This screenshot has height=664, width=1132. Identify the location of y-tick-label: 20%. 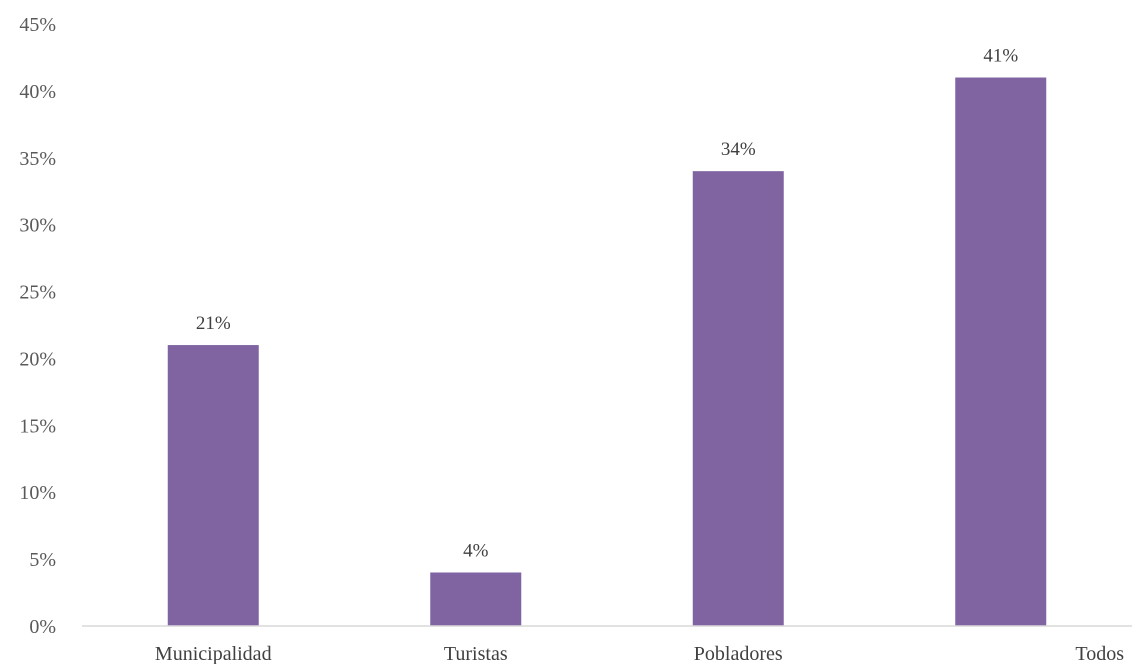
(37, 359).